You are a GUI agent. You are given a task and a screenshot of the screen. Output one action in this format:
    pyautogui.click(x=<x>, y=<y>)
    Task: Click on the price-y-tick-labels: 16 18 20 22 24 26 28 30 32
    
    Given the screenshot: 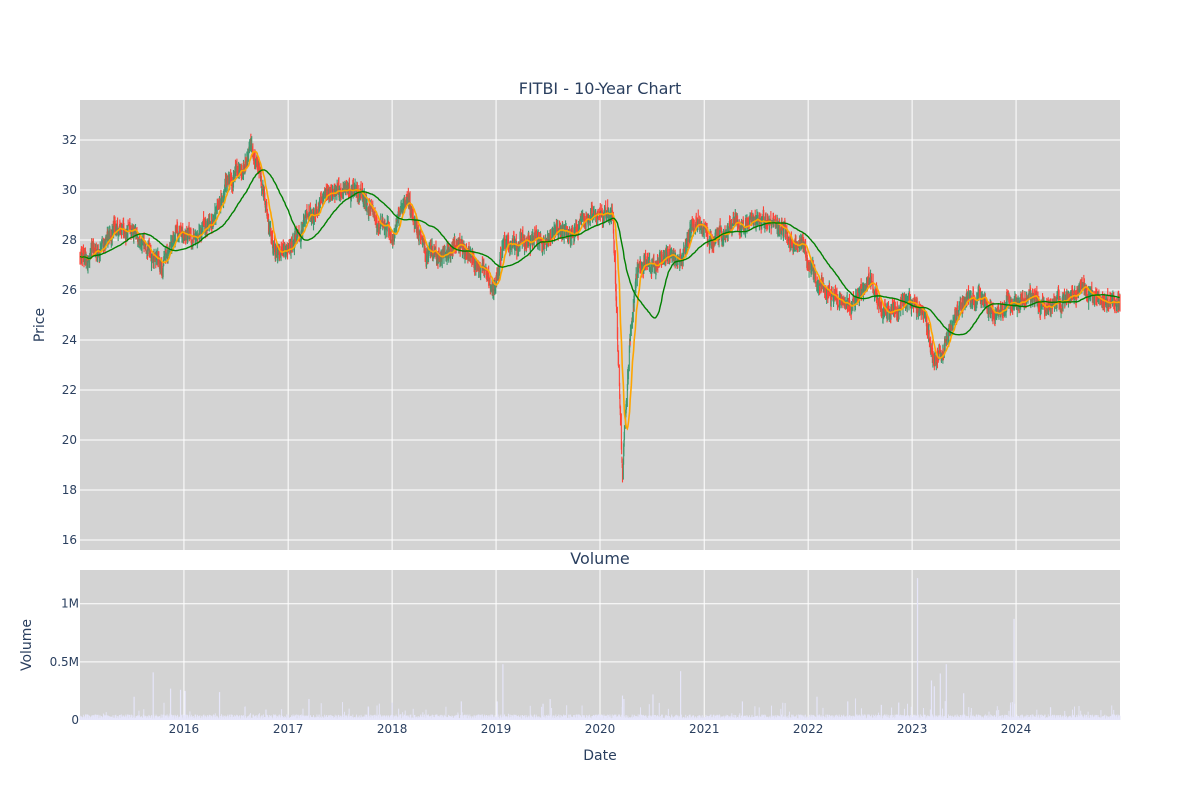 What is the action you would take?
    pyautogui.click(x=69, y=340)
    